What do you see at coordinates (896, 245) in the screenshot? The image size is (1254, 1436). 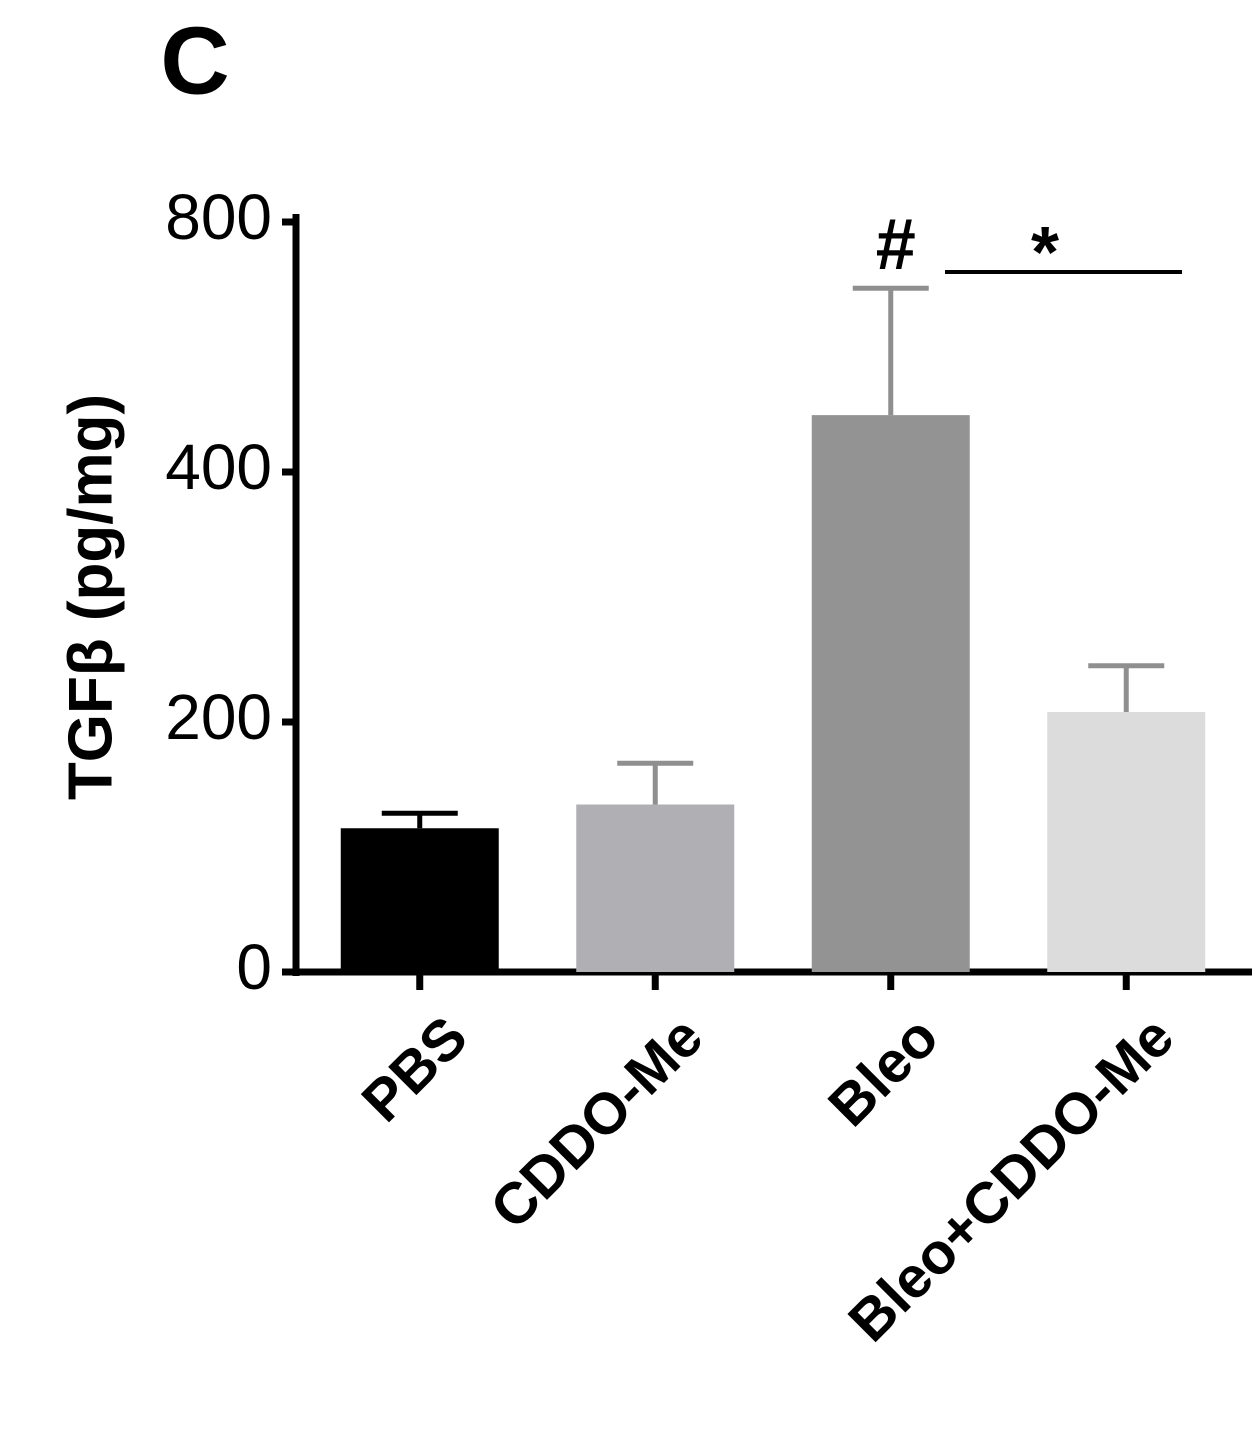 I see `annotation: #` at bounding box center [896, 245].